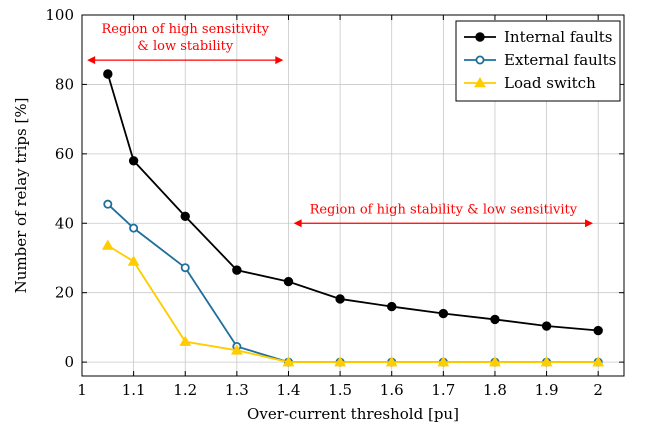  Describe the element at coordinates (550, 83) in the screenshot. I see `legend-label: Load switch` at that location.